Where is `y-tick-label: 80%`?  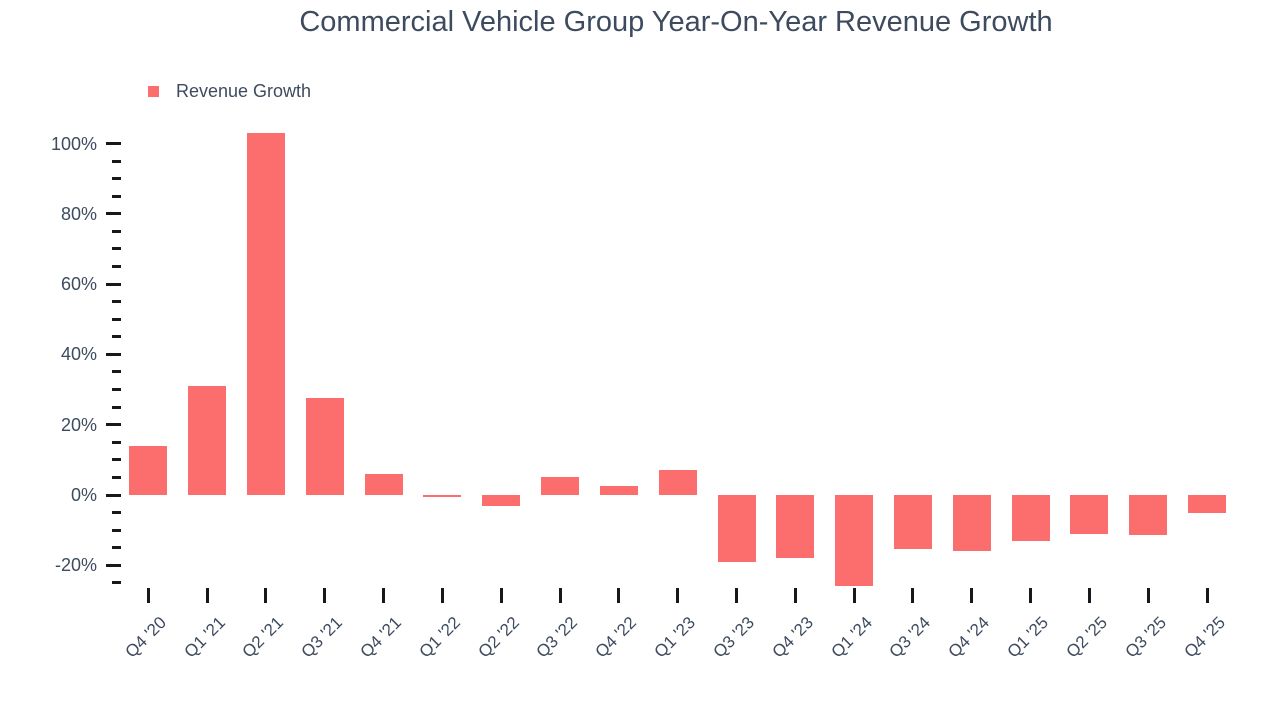 y-tick-label: 80% is located at coordinates (78, 213).